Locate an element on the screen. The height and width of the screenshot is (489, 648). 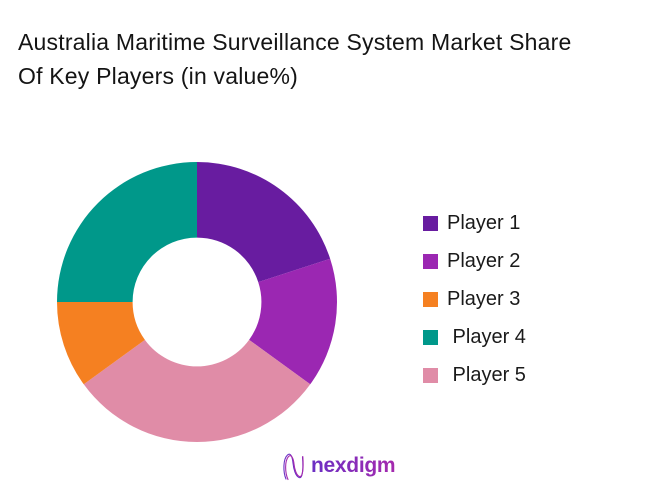
legend-label-player-3: Player 3 is located at coordinates (484, 299).